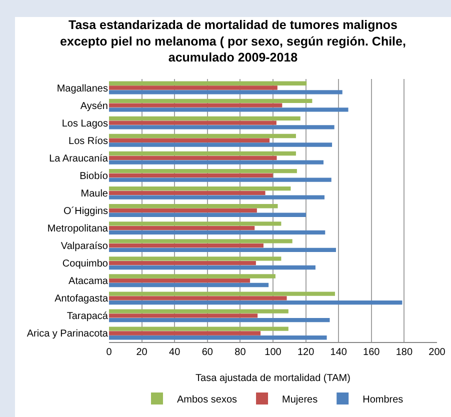 This screenshot has height=417, width=451. What do you see at coordinates (339, 352) in the screenshot?
I see `x-tick-label: 140` at bounding box center [339, 352].